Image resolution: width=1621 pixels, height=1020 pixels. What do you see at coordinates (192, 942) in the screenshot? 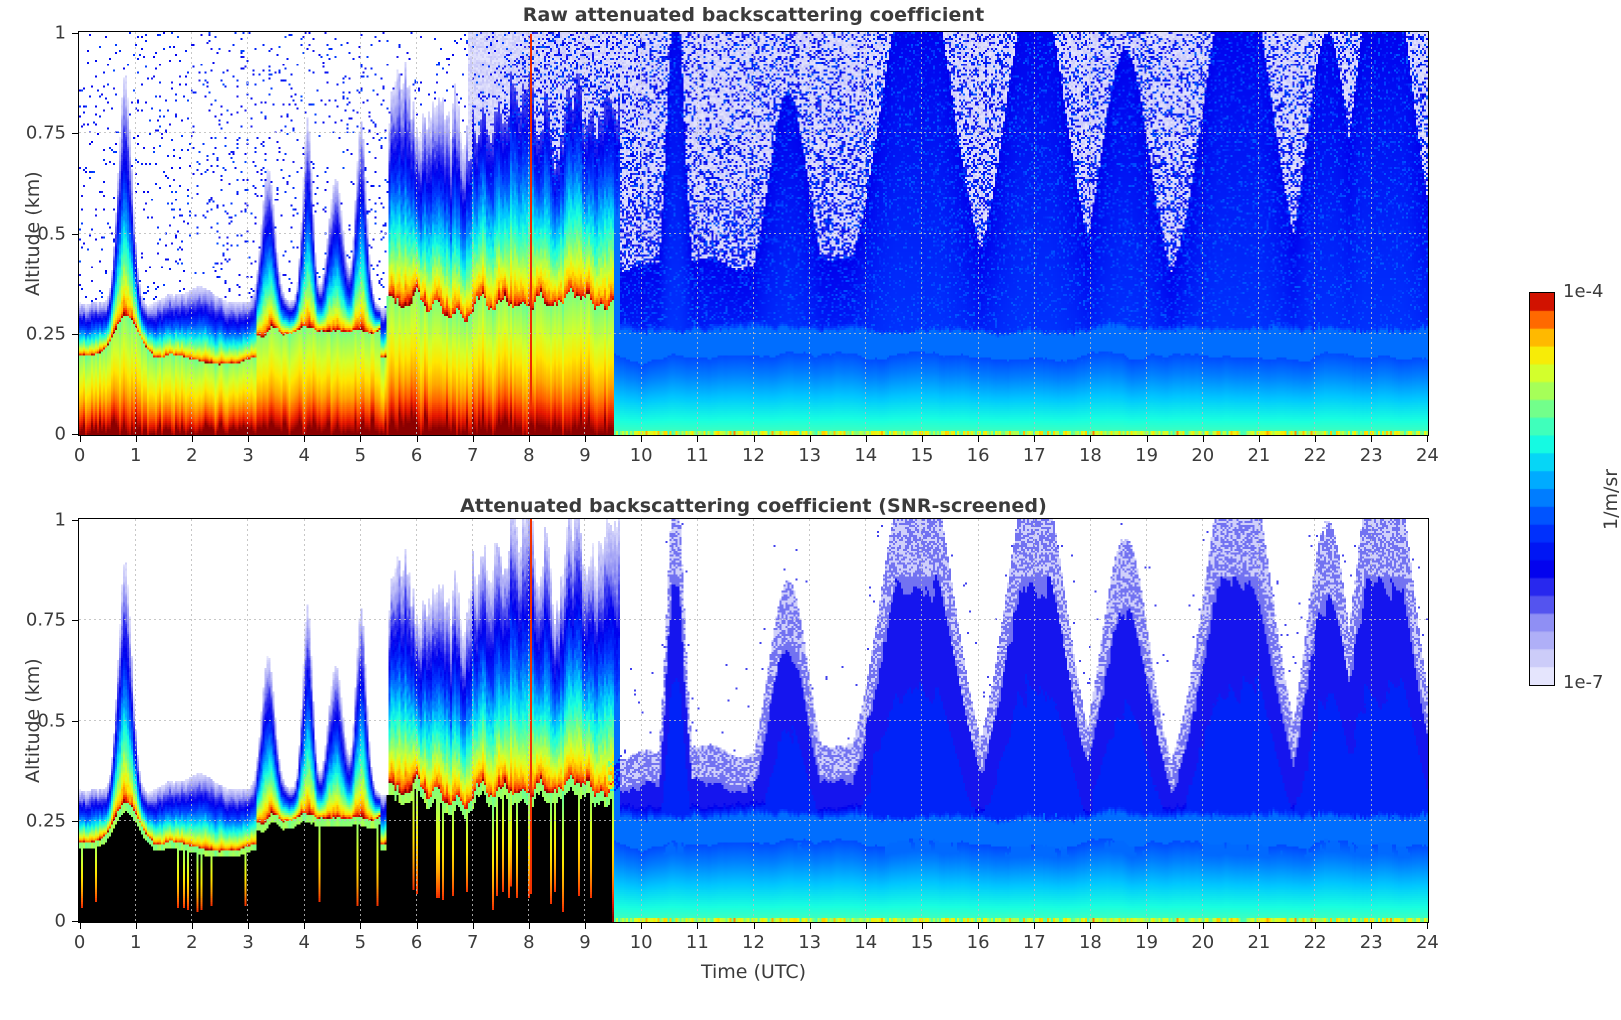
I see `x-tick-label: 2` at bounding box center [192, 942].